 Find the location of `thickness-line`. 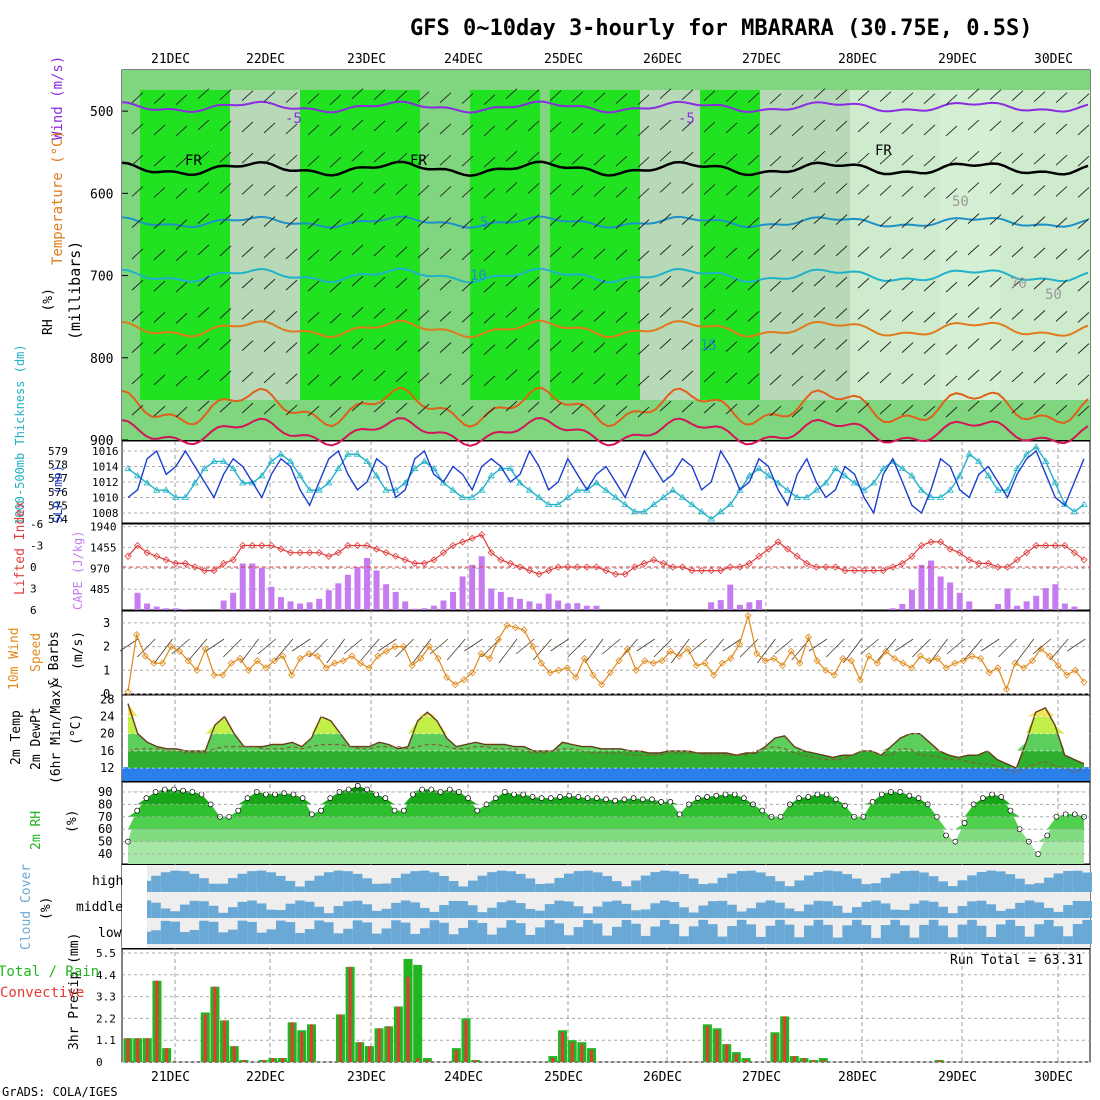

thickness-line is located at coordinates (606, 482).